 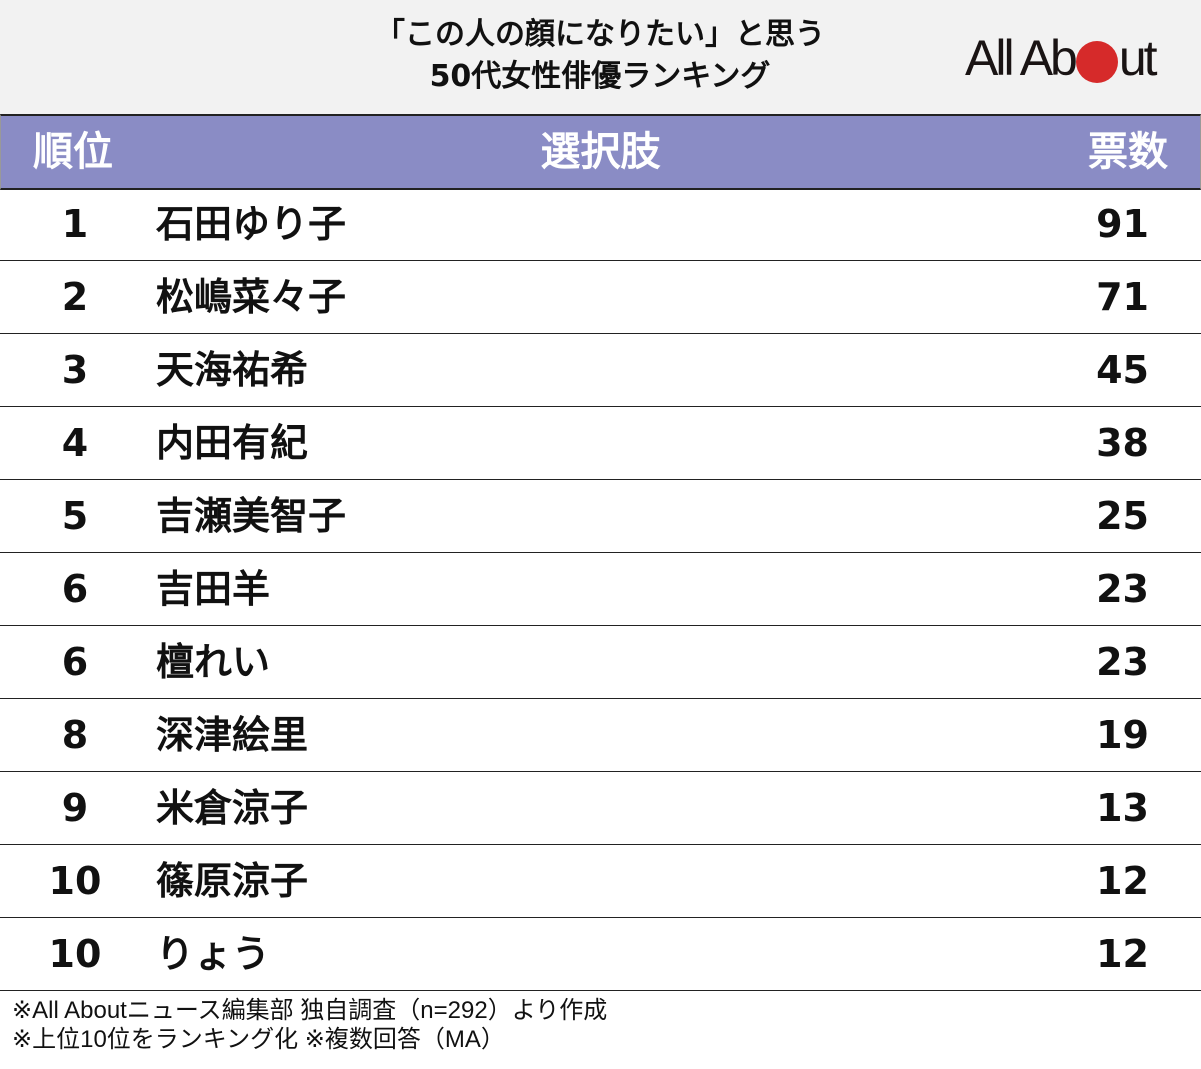 I want to click on logo-text-start: All Ab, so click(x=1021, y=58).